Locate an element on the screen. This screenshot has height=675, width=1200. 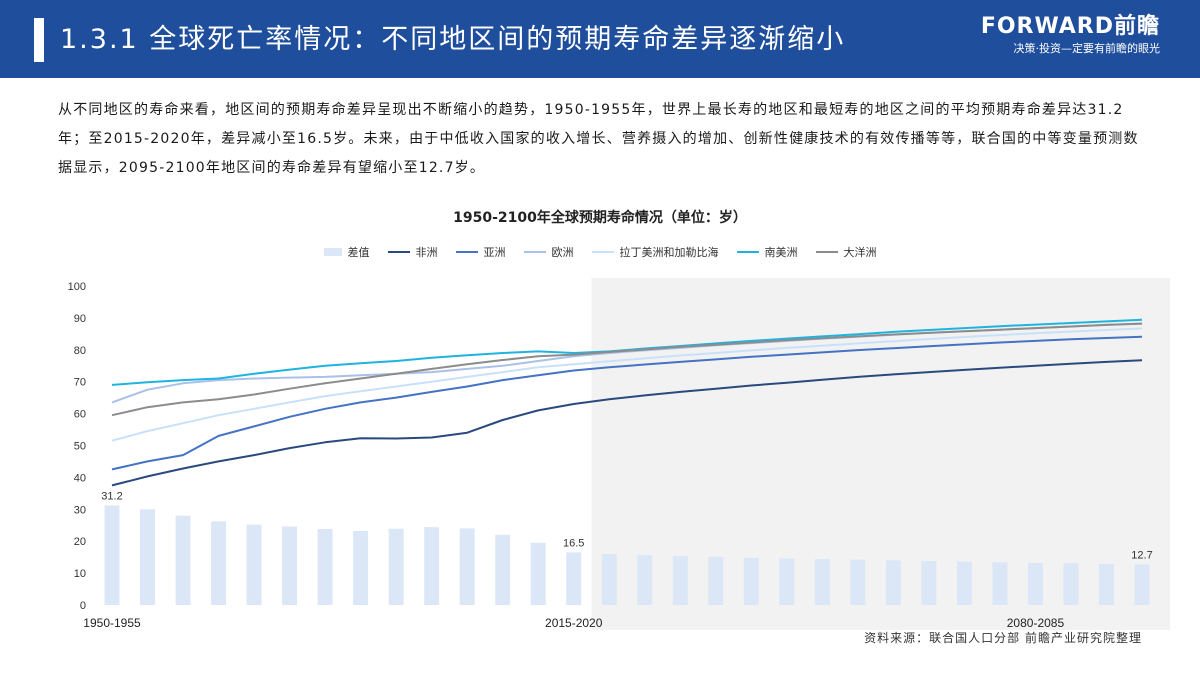
legend-label: 大洋洲 is located at coordinates (860, 252).